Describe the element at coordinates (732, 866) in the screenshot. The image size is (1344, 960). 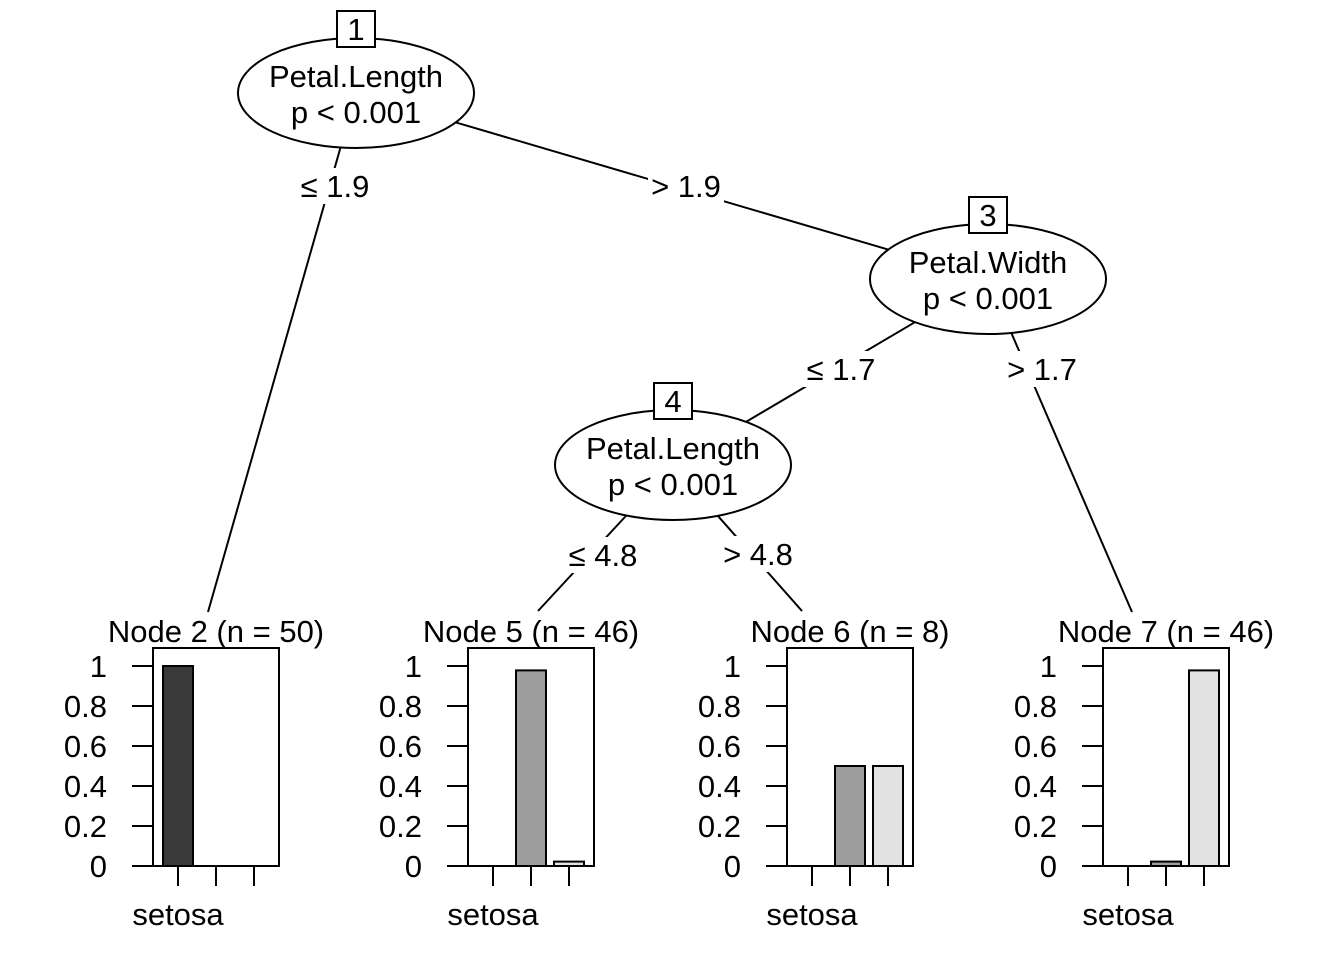
I see `terminal-node-6-ytick-label: 0` at that location.